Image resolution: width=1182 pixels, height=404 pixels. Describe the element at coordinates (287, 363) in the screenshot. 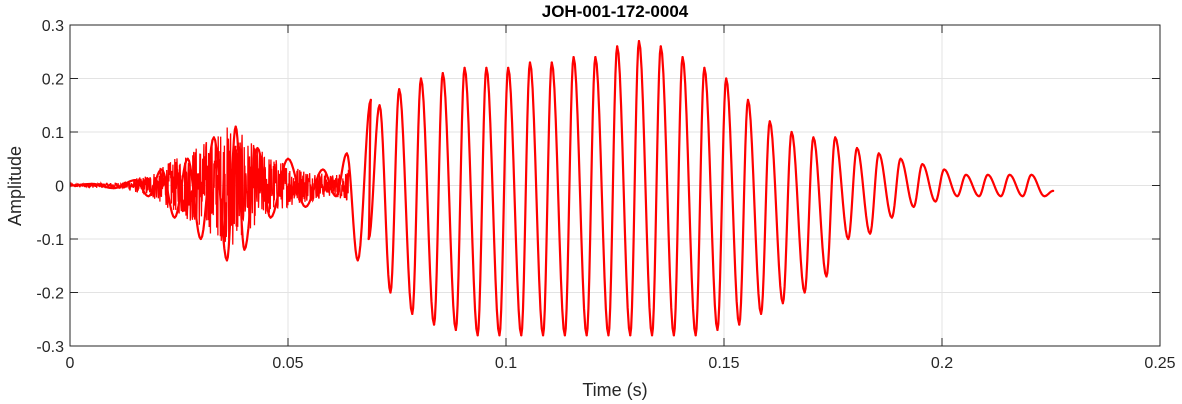

I see `x-tick-label: 0.05` at that location.